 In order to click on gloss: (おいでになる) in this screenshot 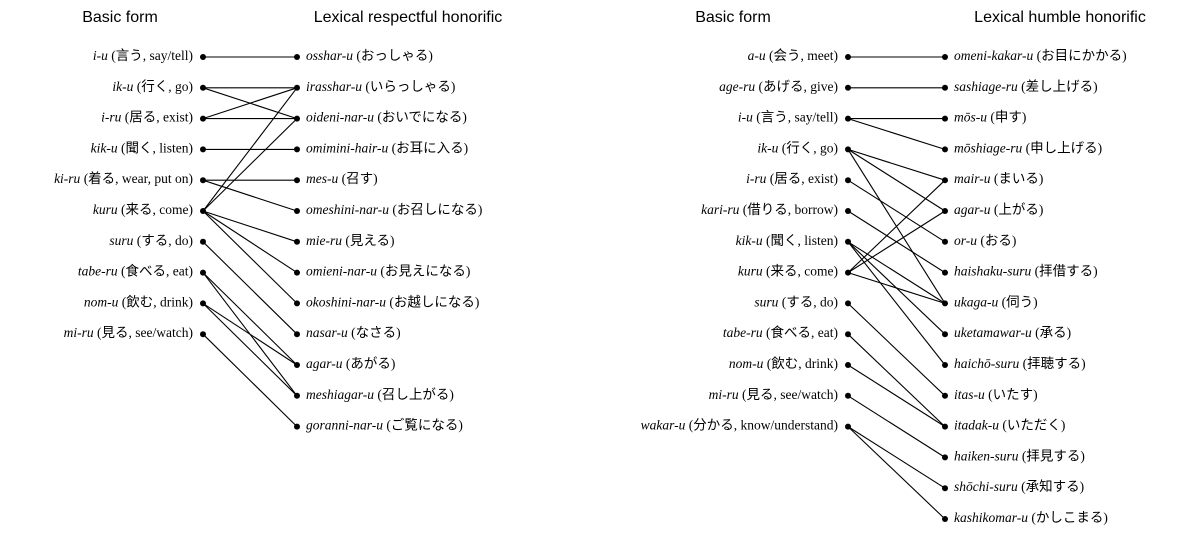, I will do `click(422, 117)`.